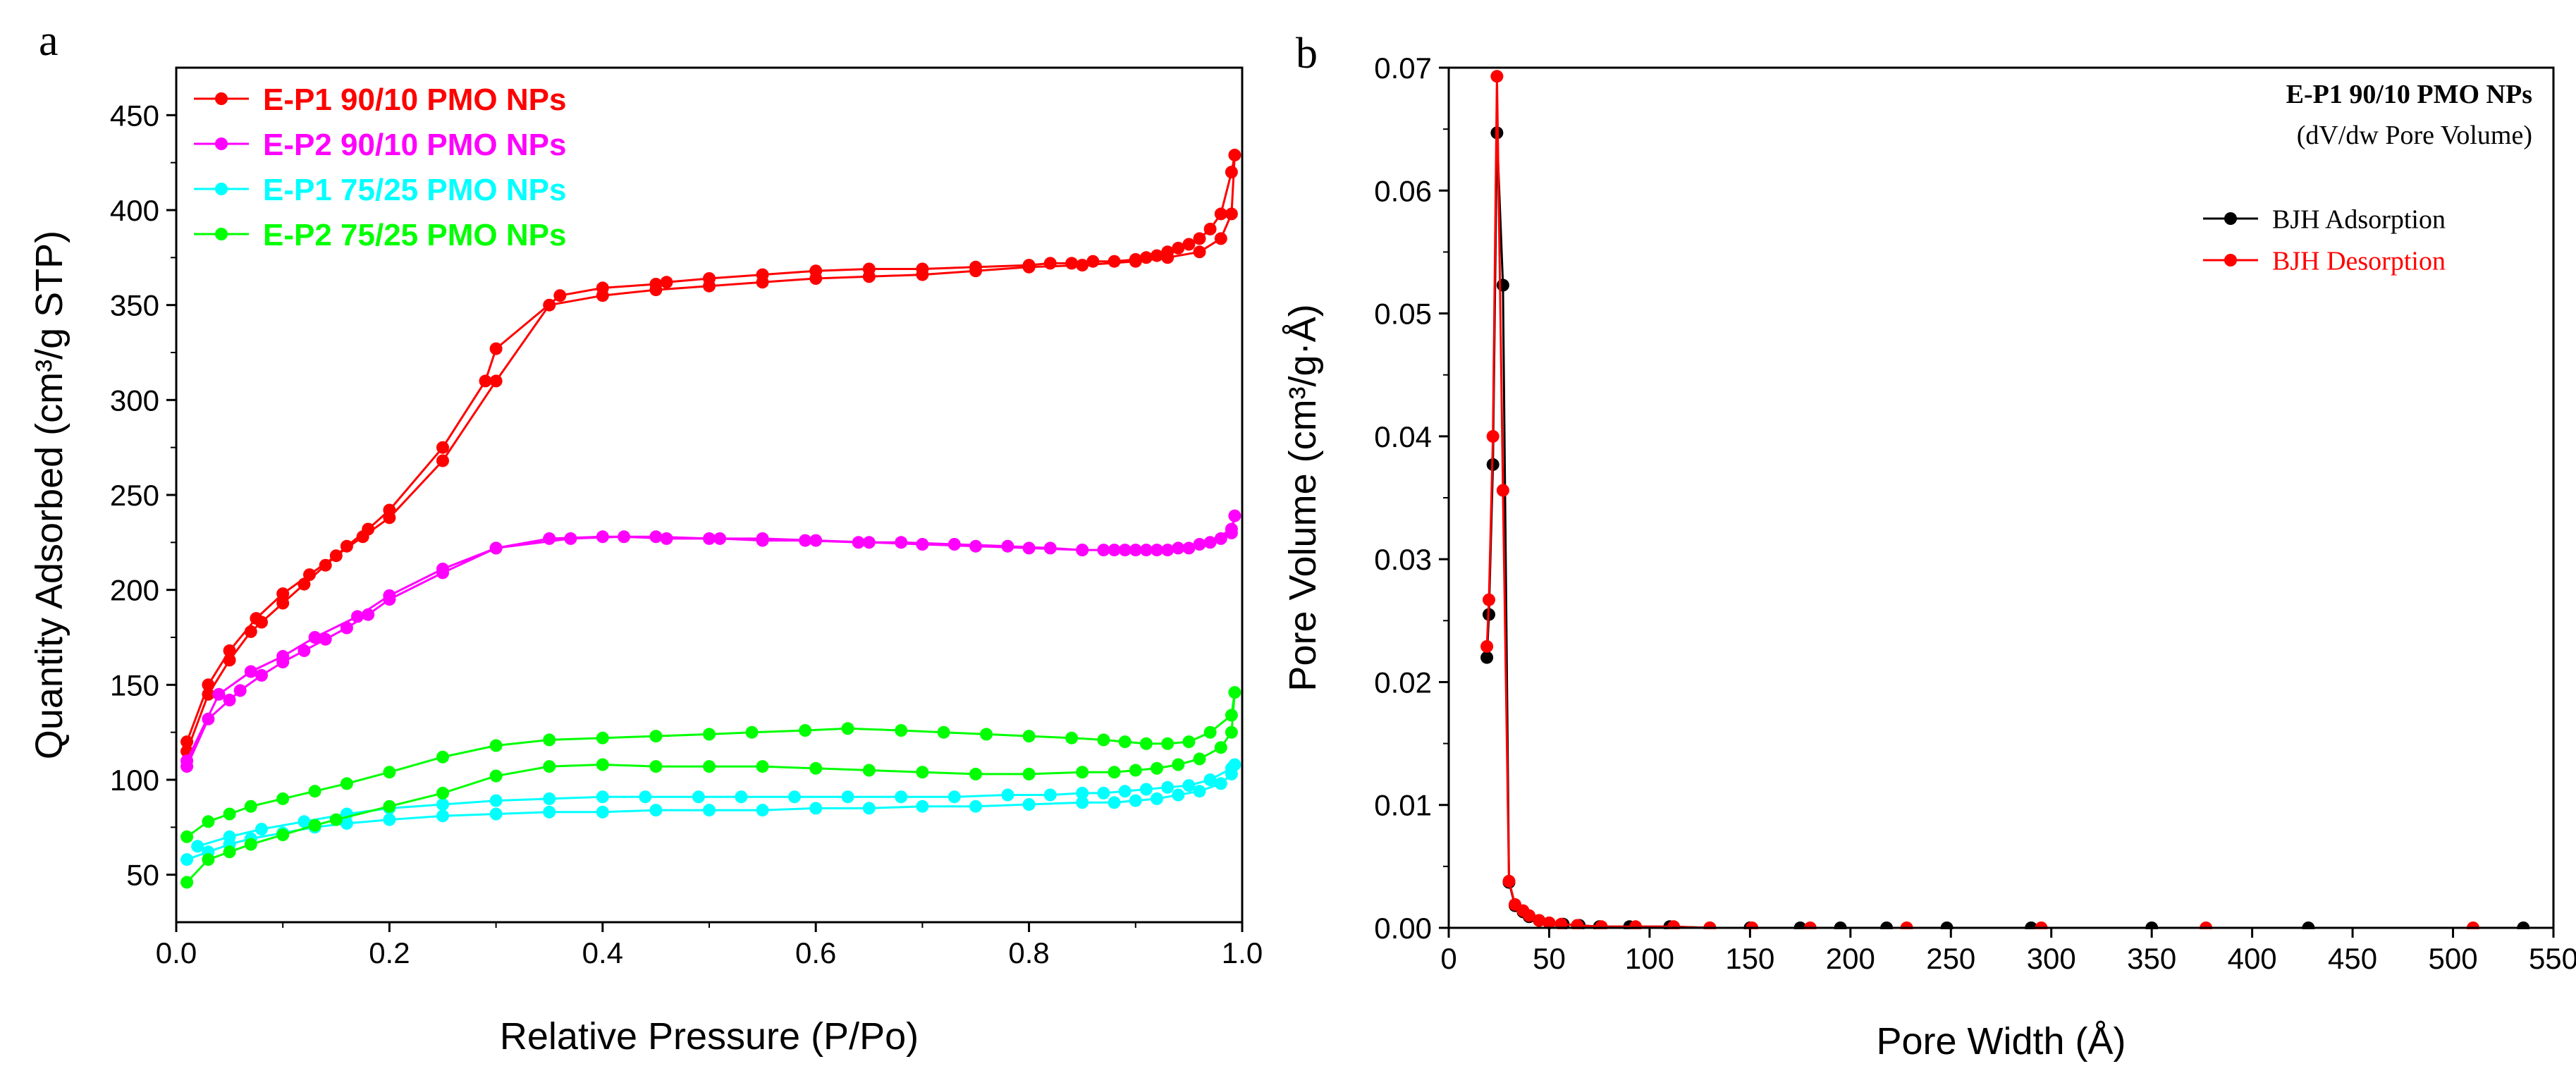 Image resolution: width=2576 pixels, height=1090 pixels. I want to click on panel-a-y-tick-label: 450, so click(134, 115).